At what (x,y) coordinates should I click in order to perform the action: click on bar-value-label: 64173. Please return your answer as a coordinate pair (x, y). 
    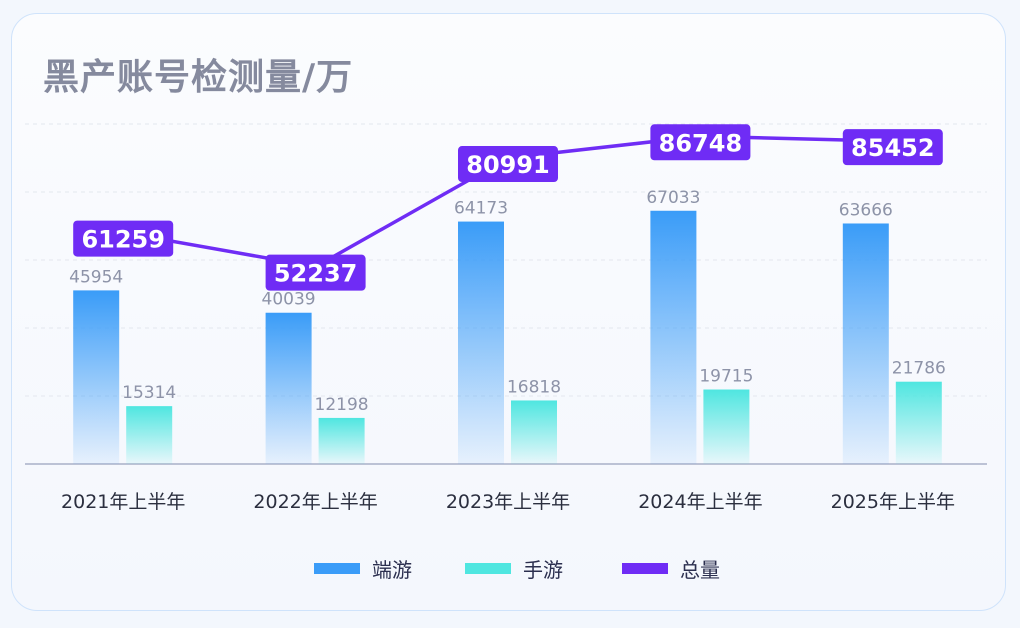
    Looking at the image, I should click on (481, 209).